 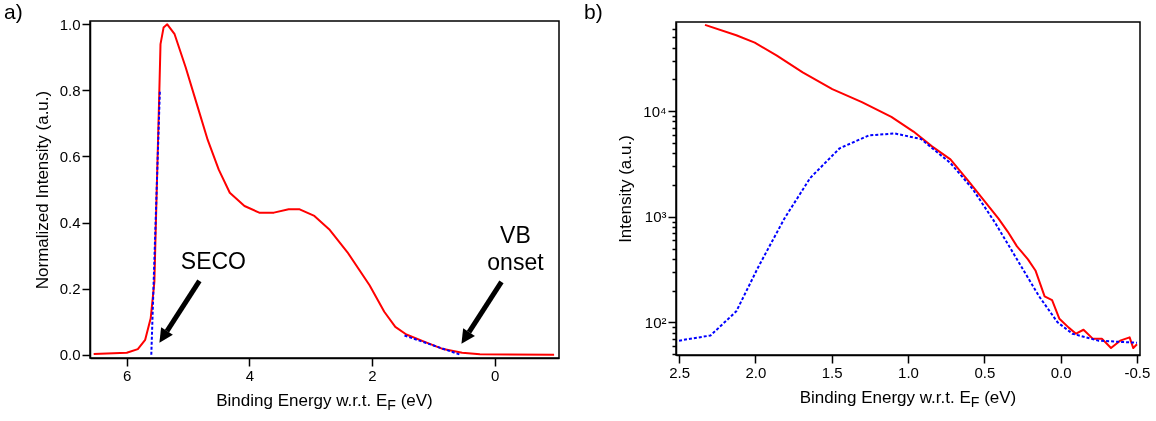 What do you see at coordinates (70, 355) in the screenshot?
I see `y-tick-label: 0.0` at bounding box center [70, 355].